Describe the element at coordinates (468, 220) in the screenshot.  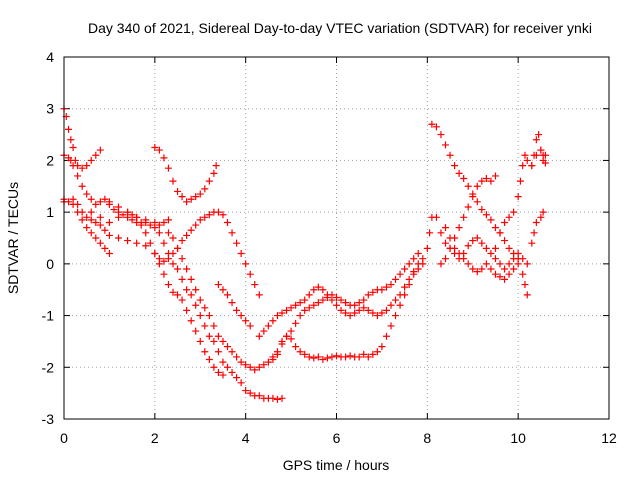
I see `series-arc14` at that location.